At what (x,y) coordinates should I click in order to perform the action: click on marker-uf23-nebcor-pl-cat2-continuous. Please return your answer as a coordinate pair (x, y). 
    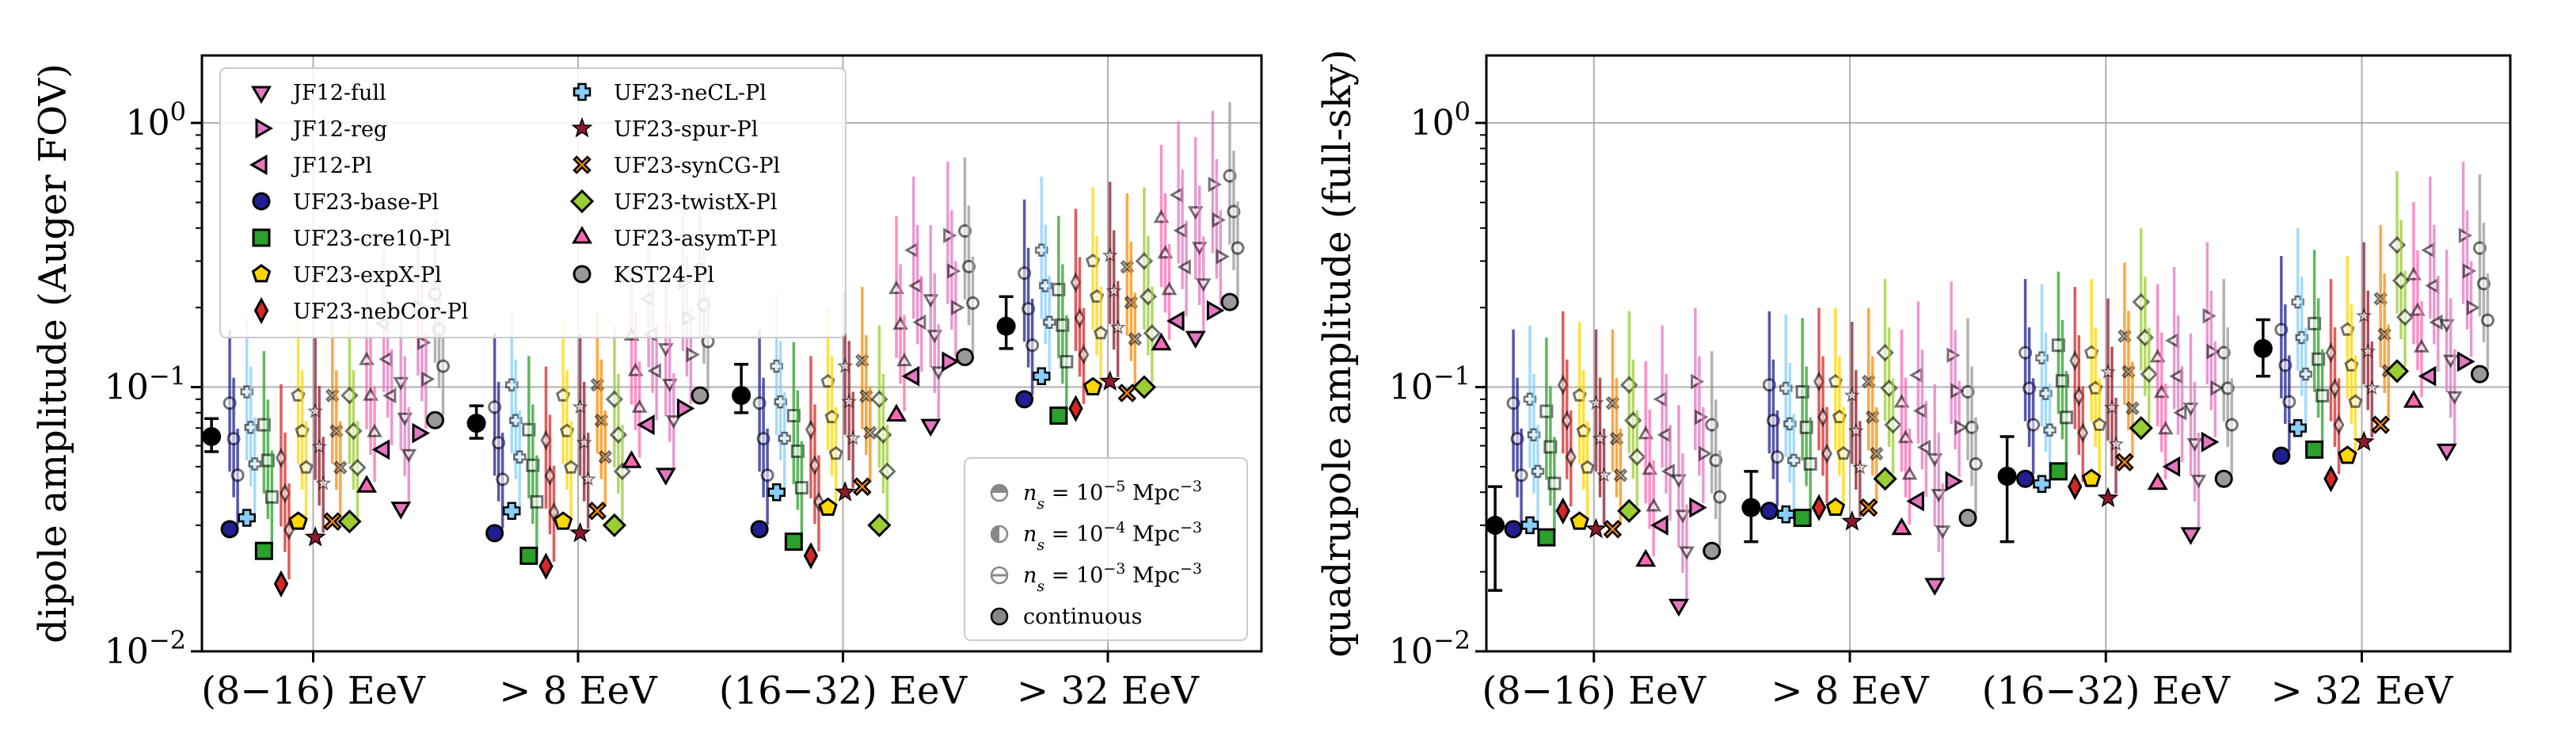
    Looking at the image, I should click on (811, 556).